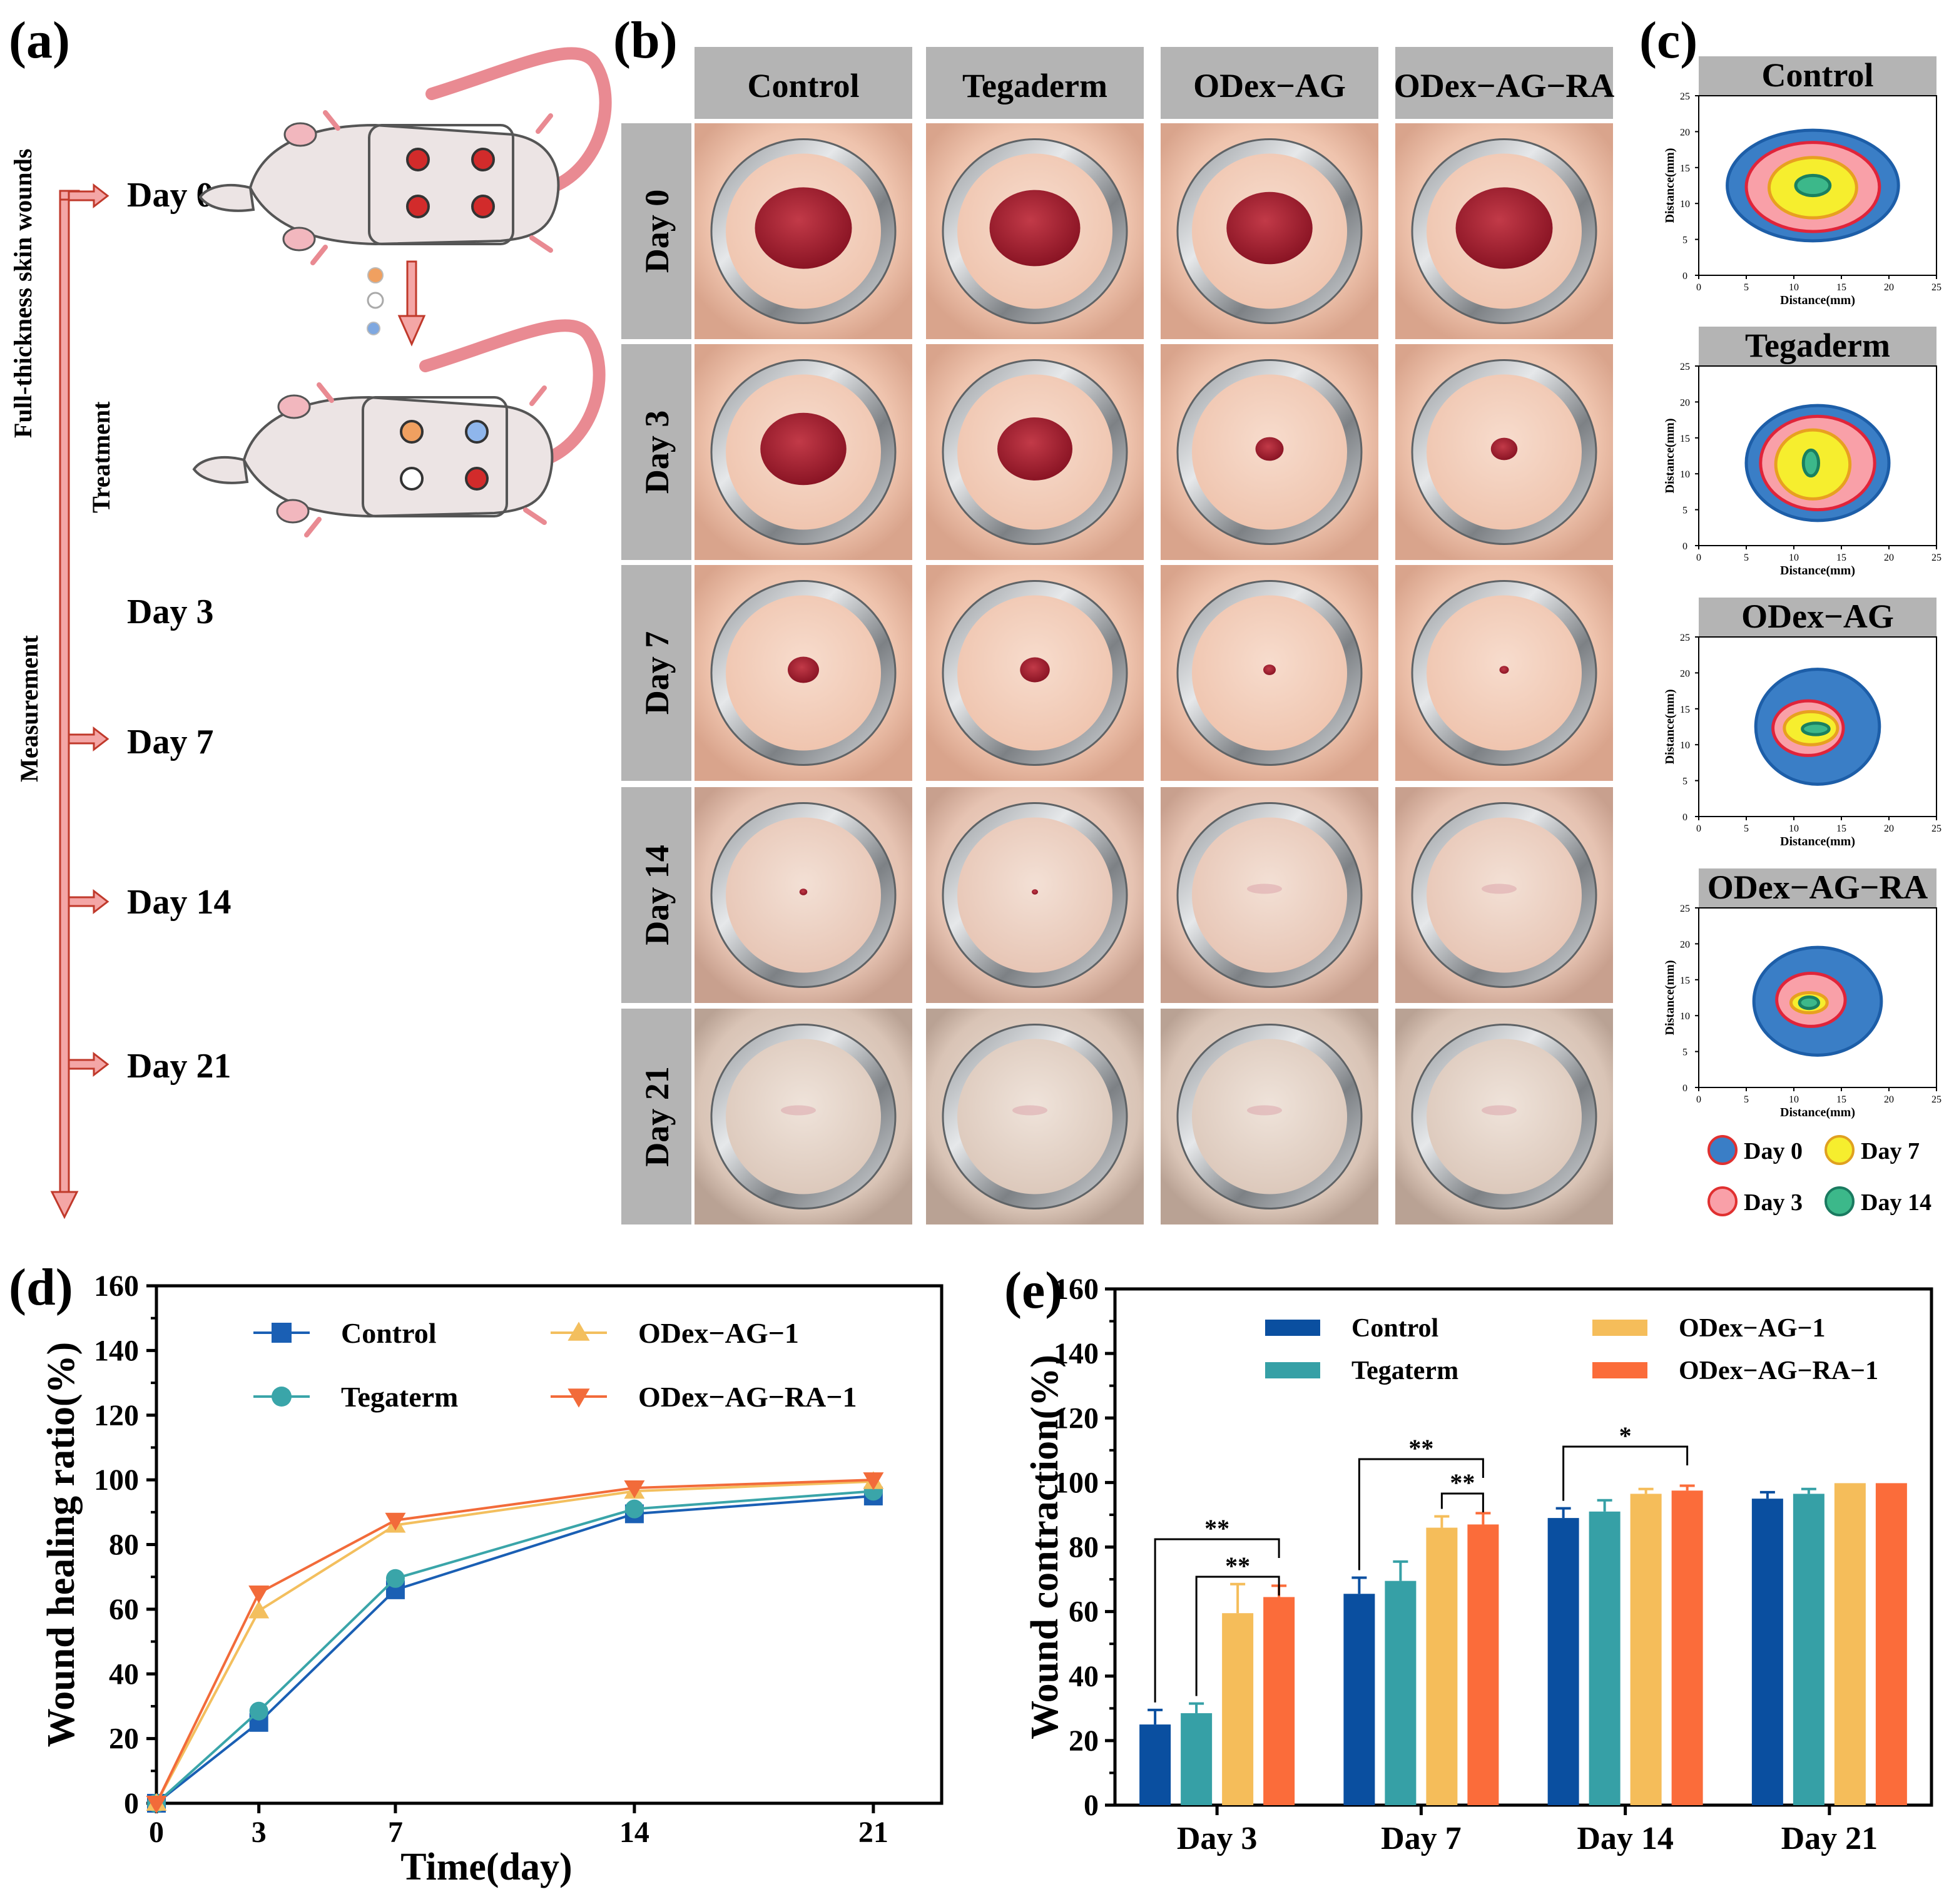  I want to click on rat-illustration-treated, so click(399, 428).